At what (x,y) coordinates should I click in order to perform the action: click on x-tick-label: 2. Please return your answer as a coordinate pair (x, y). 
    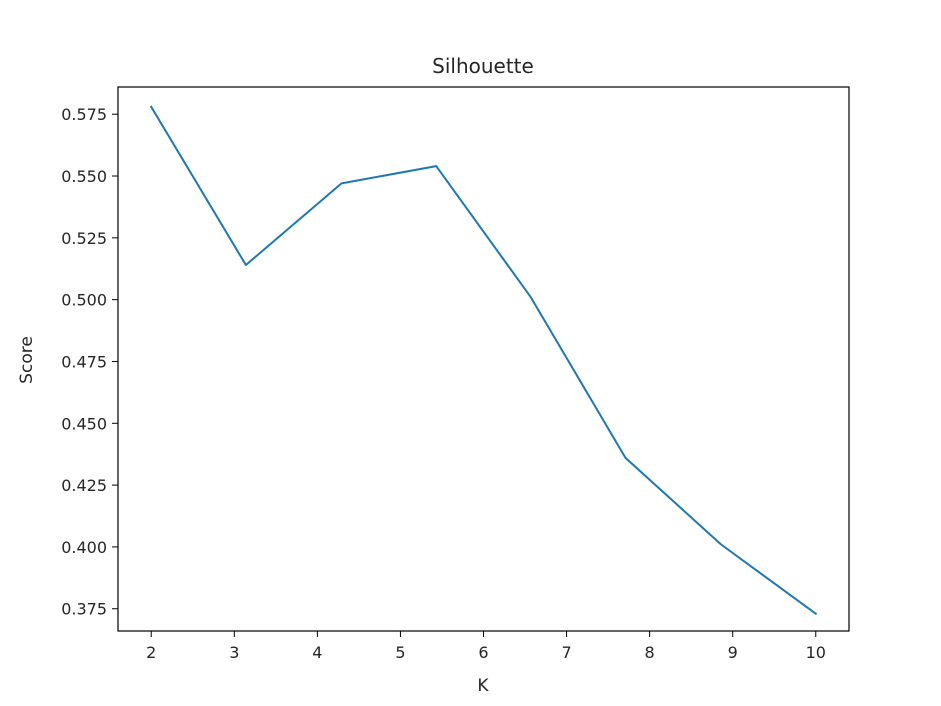
    Looking at the image, I should click on (151, 652).